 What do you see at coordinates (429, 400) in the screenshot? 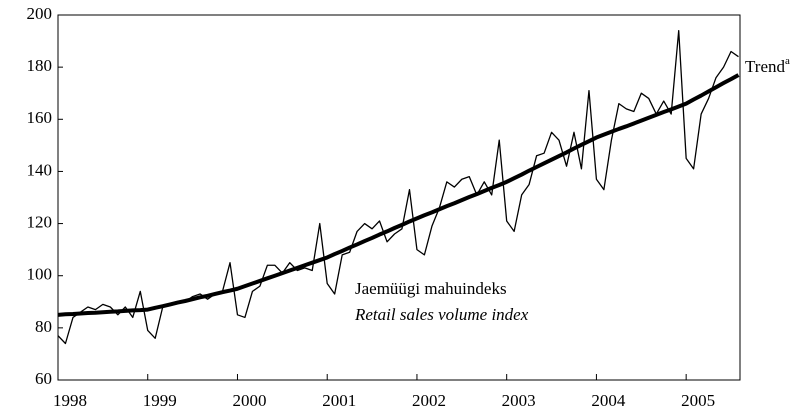
I see `x-tick-label: 2002` at bounding box center [429, 400].